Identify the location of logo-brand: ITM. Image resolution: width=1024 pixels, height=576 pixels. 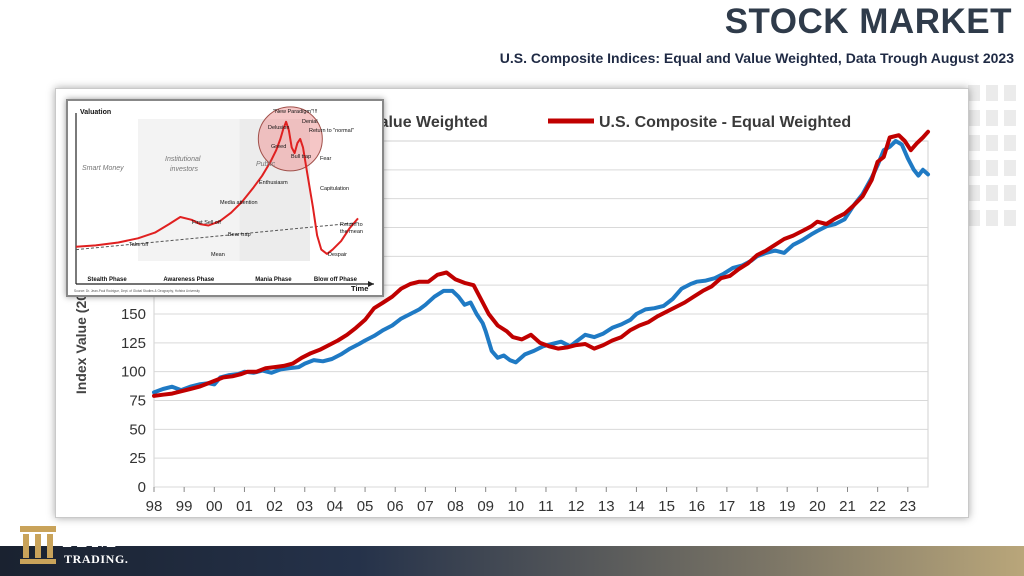
(89, 538).